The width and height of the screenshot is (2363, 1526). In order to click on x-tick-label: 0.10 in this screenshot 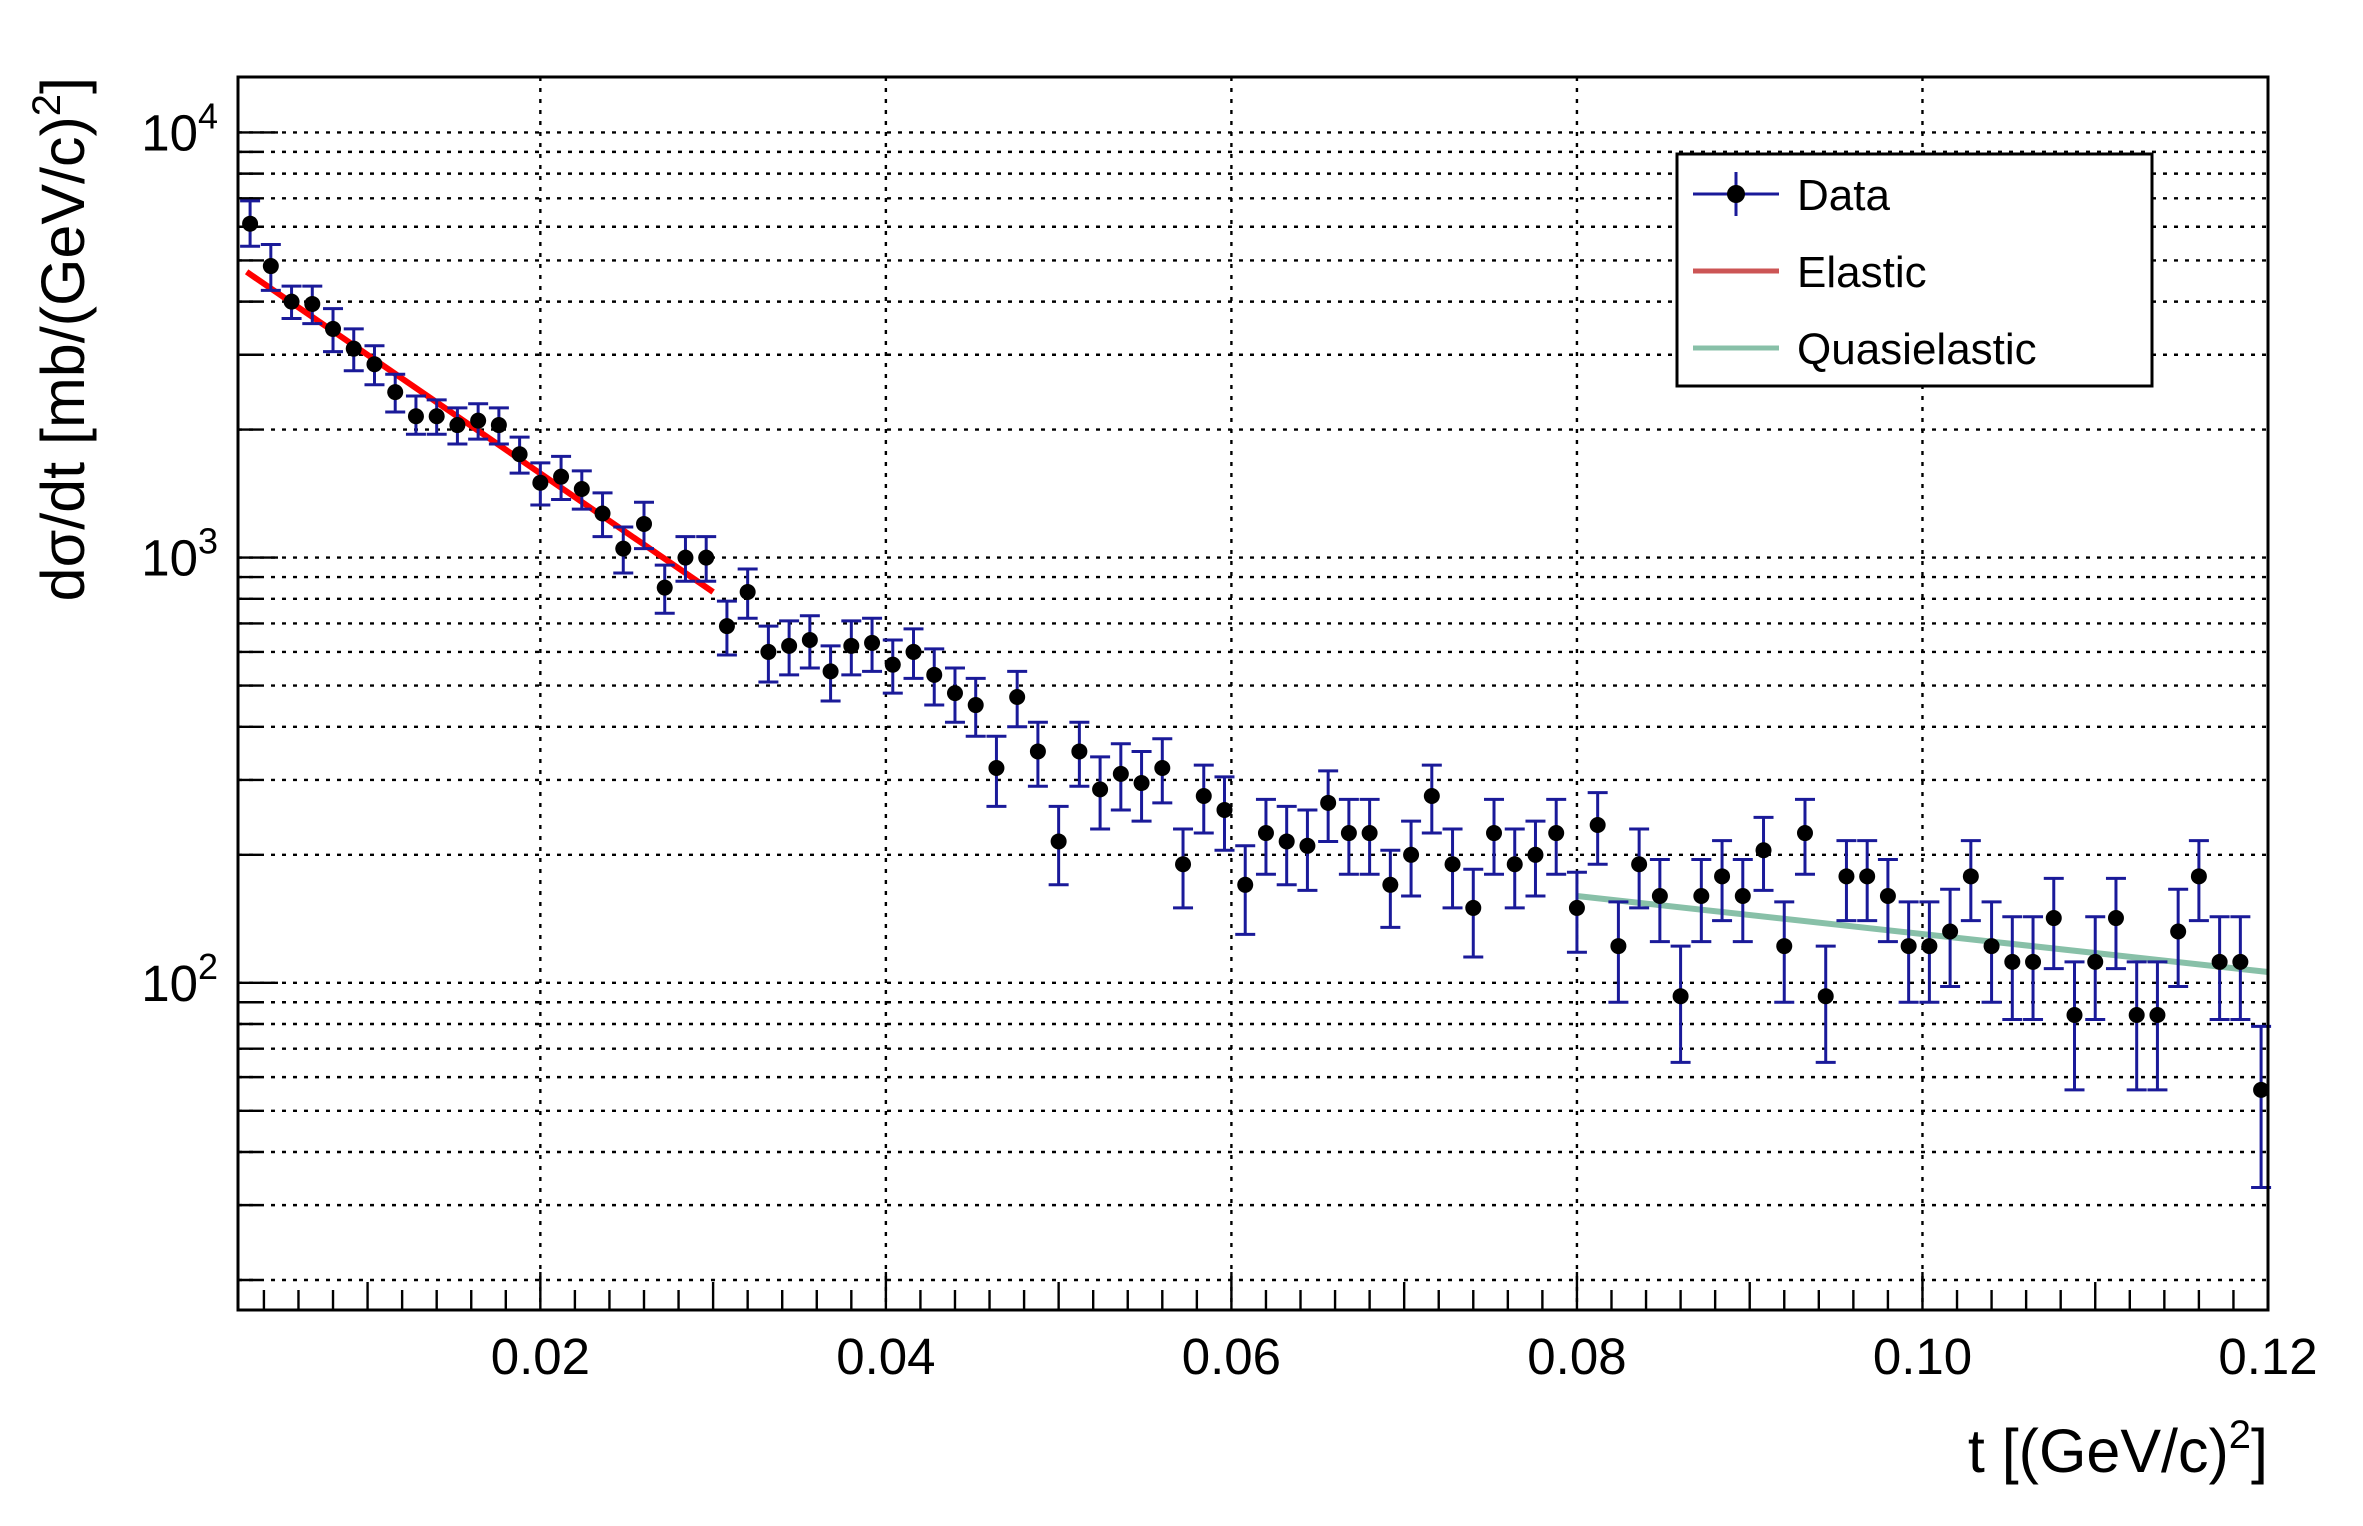, I will do `click(1922, 1356)`.